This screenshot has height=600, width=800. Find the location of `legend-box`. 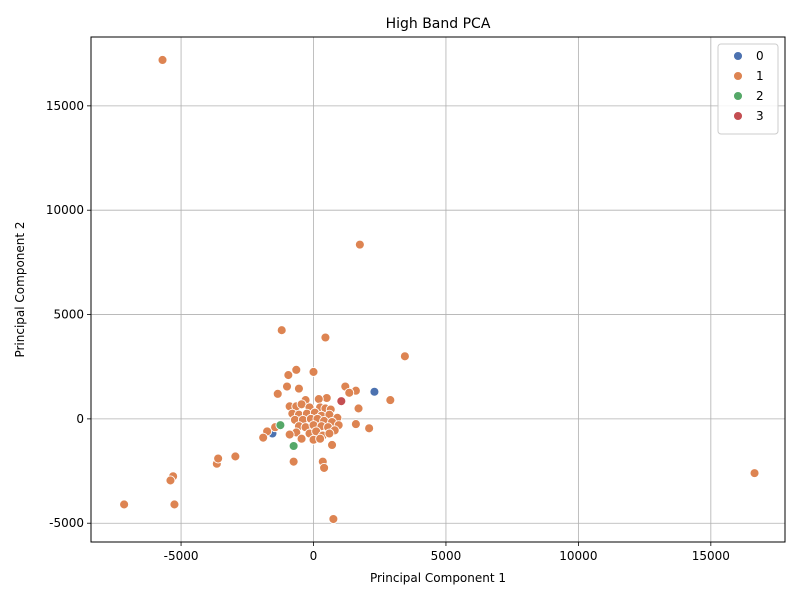

legend-box is located at coordinates (748, 89).